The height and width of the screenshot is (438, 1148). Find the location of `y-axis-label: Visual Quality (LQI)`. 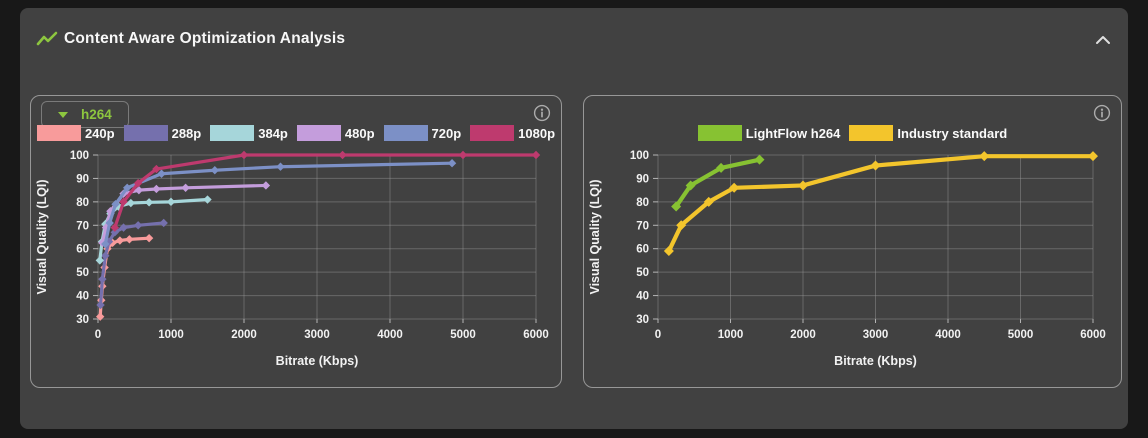

y-axis-label: Visual Quality (LQI) is located at coordinates (42, 236).